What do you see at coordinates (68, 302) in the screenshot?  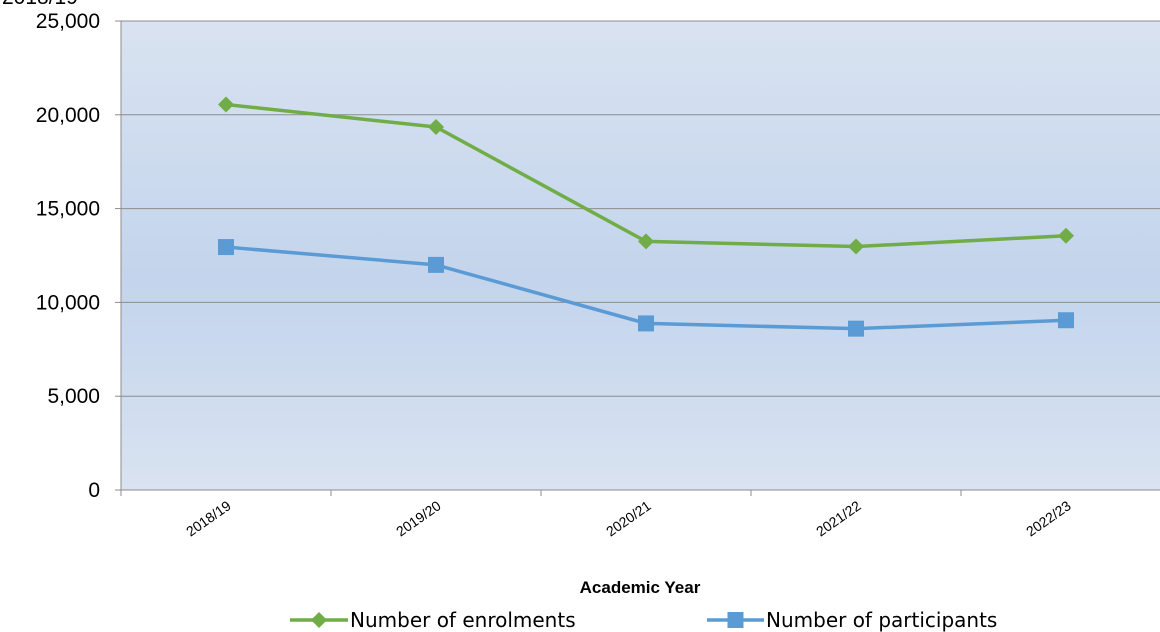 I see `y-tick-label: 10,000` at bounding box center [68, 302].